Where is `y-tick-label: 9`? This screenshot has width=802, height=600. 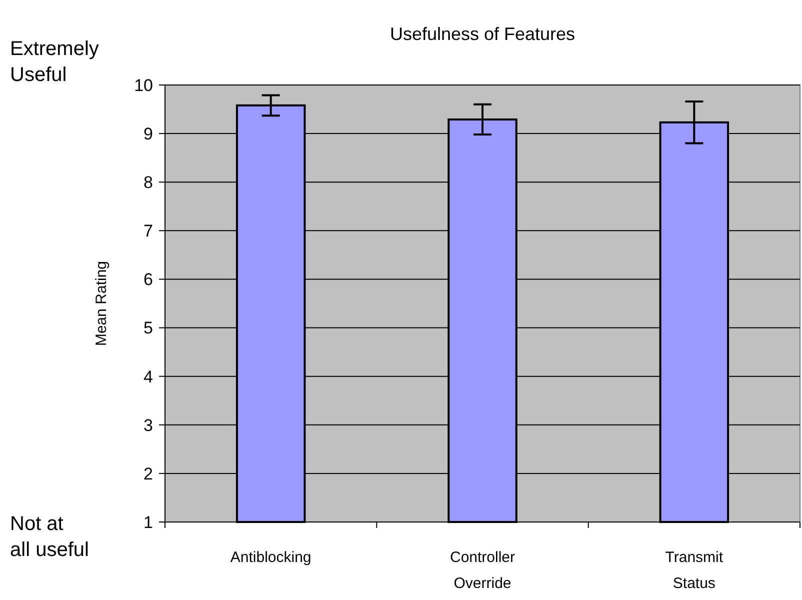 y-tick-label: 9 is located at coordinates (148, 134).